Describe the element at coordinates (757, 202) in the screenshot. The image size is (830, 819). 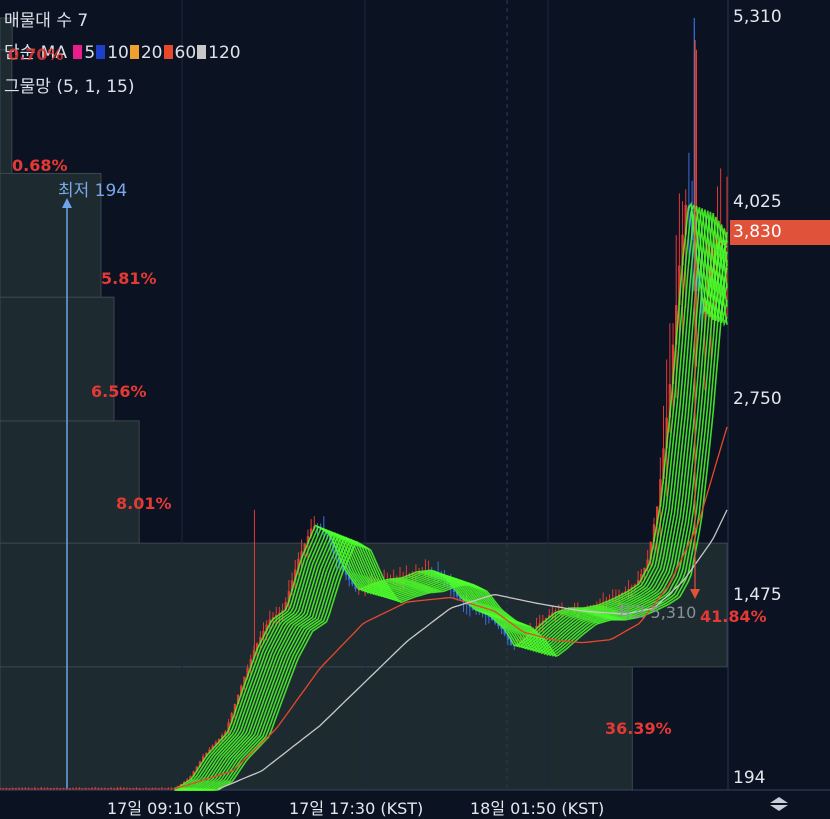
I see `y-tick-label: 4,025` at that location.